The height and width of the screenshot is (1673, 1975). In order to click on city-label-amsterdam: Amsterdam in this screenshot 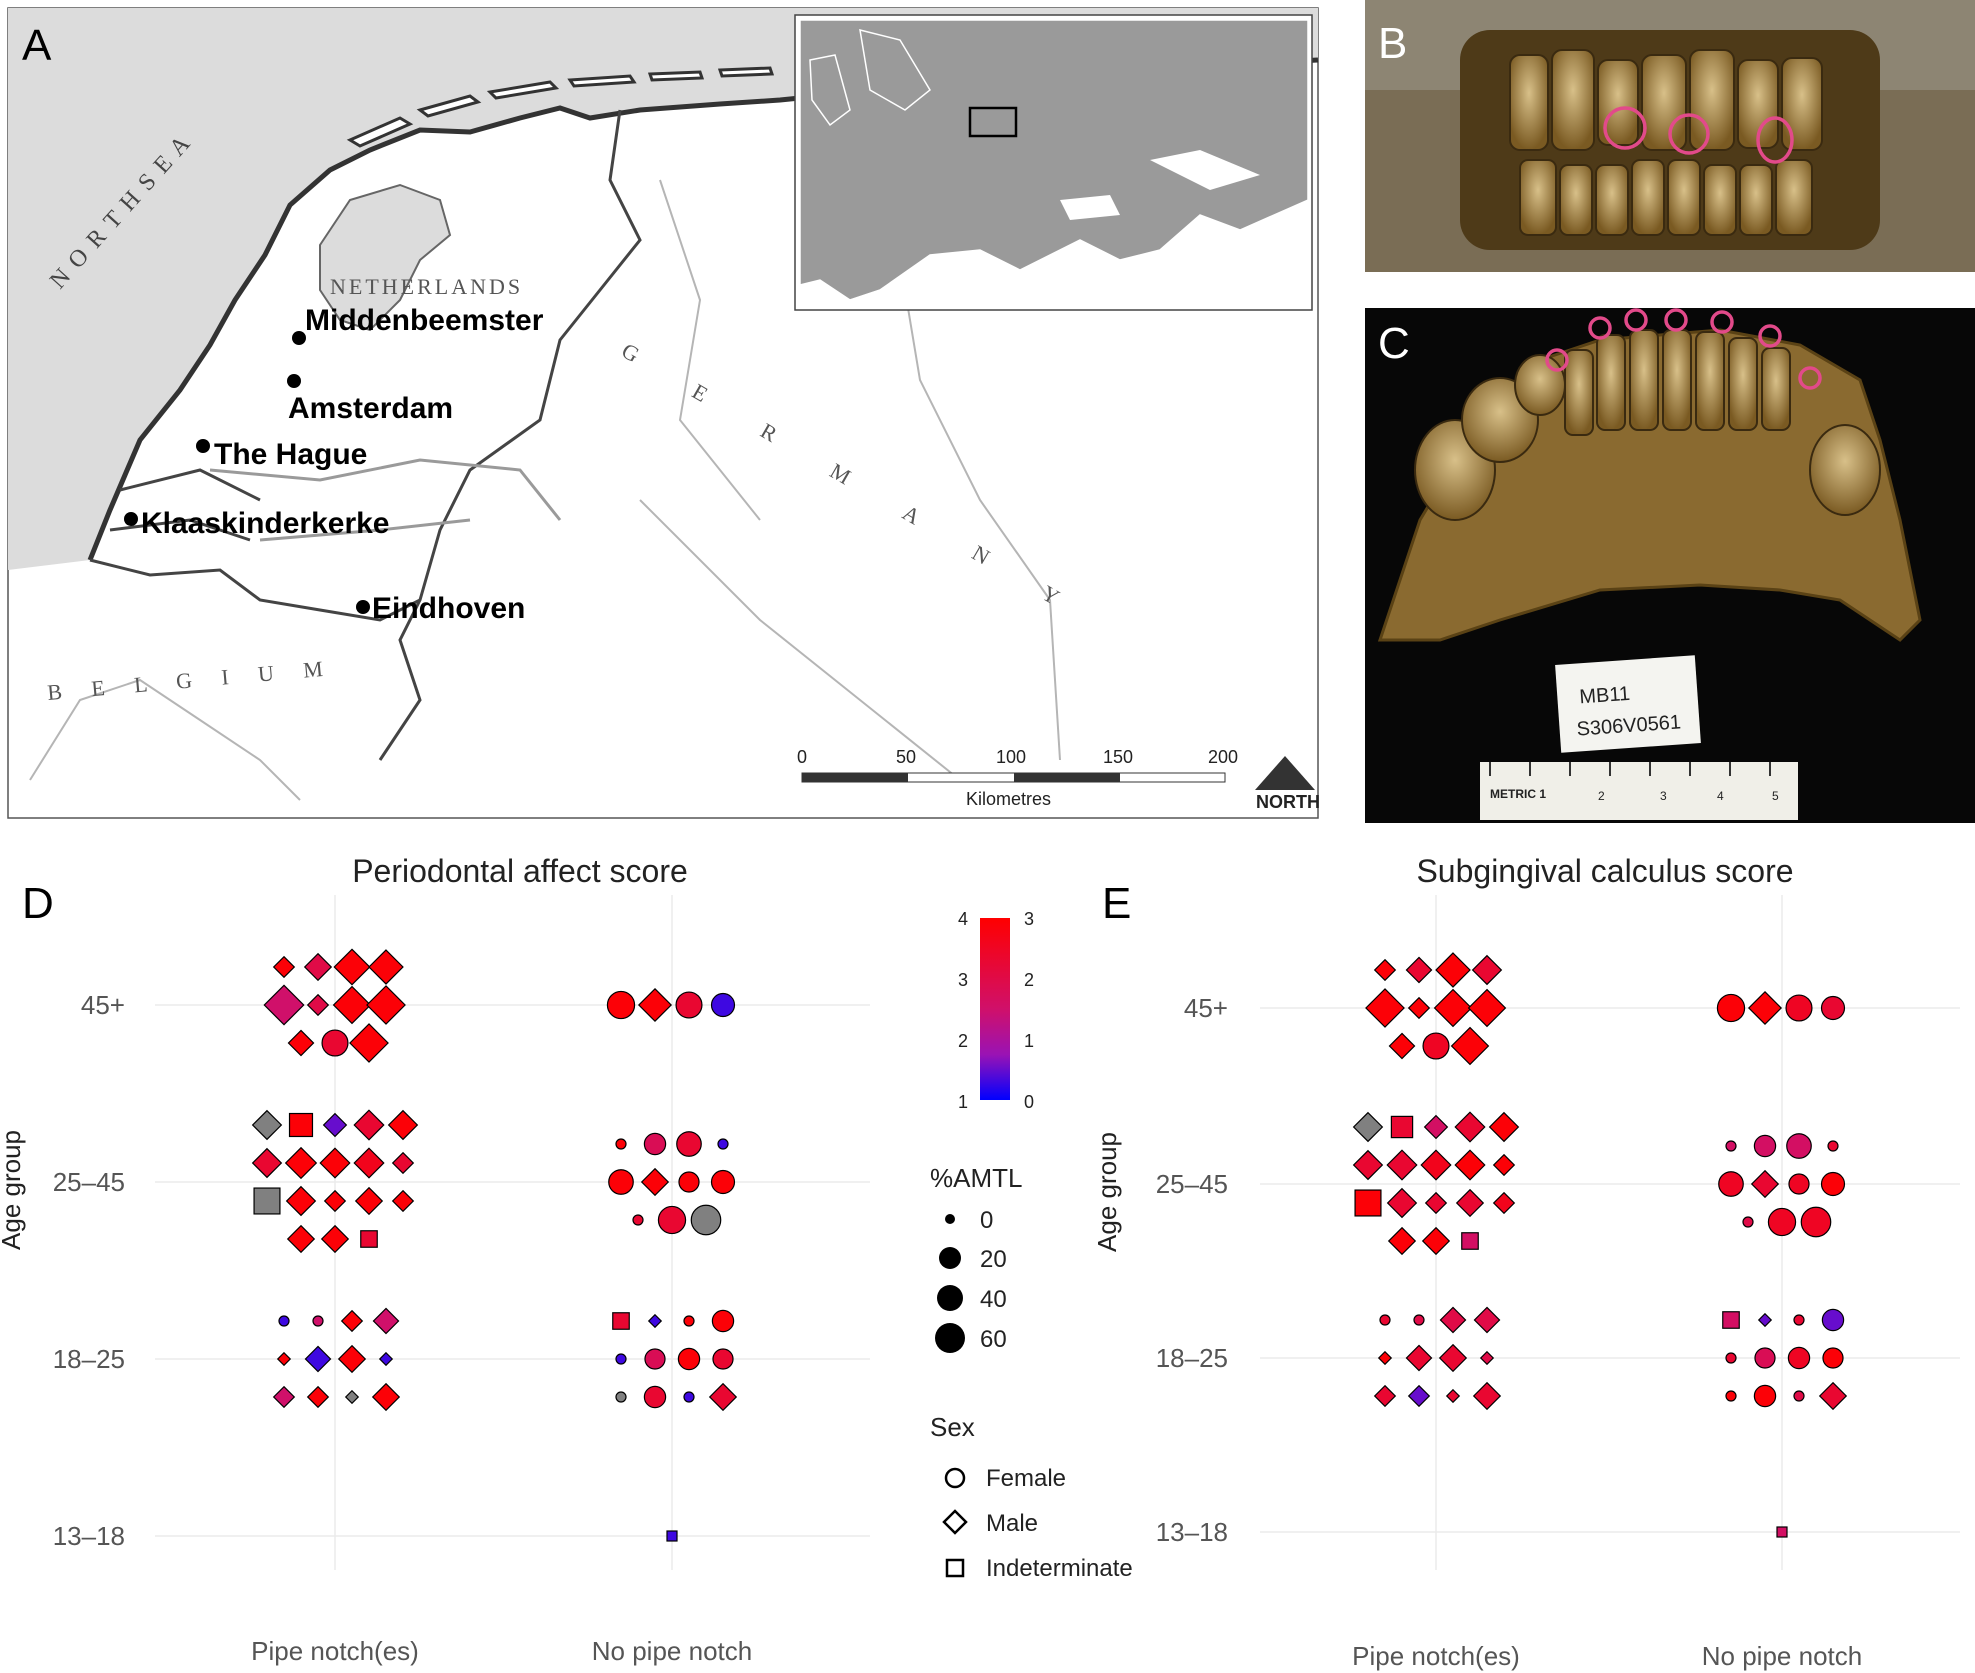, I will do `click(370, 408)`.